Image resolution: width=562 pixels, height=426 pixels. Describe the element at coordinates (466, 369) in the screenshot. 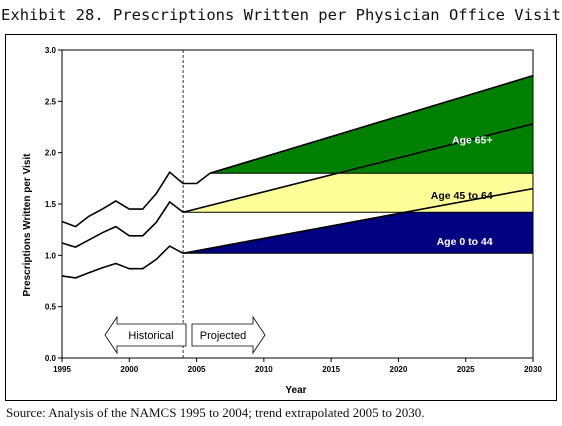

I see `x-tick-label: 2025` at that location.